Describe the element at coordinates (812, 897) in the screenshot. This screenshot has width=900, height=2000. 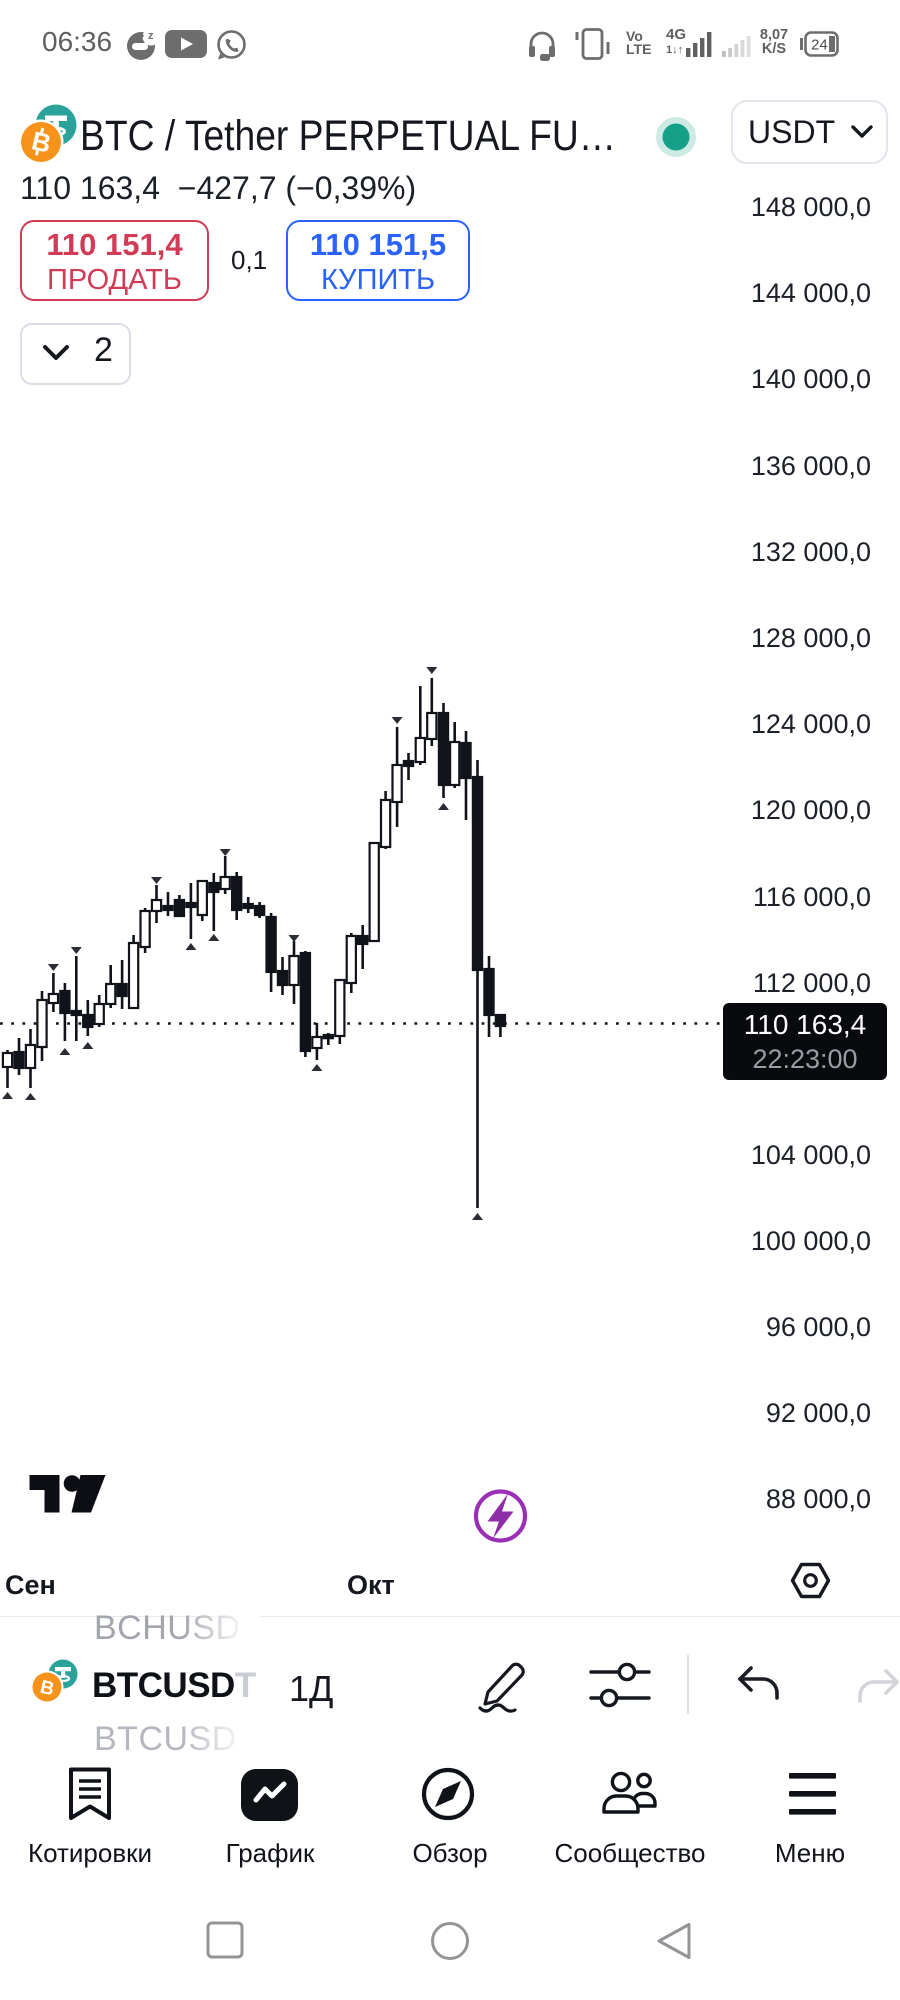
I see `svg-text: 116 000,0` at that location.